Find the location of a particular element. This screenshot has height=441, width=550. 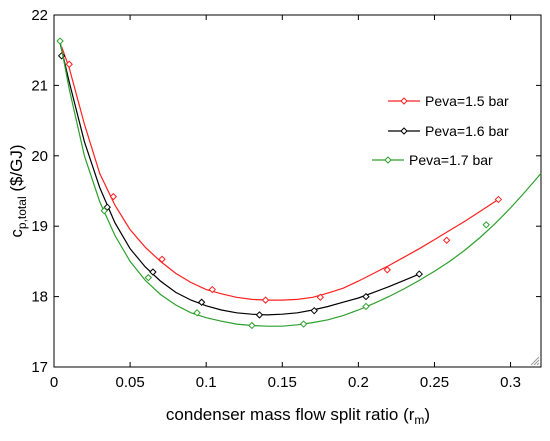

y-tick-label: 18 is located at coordinates (39, 297).